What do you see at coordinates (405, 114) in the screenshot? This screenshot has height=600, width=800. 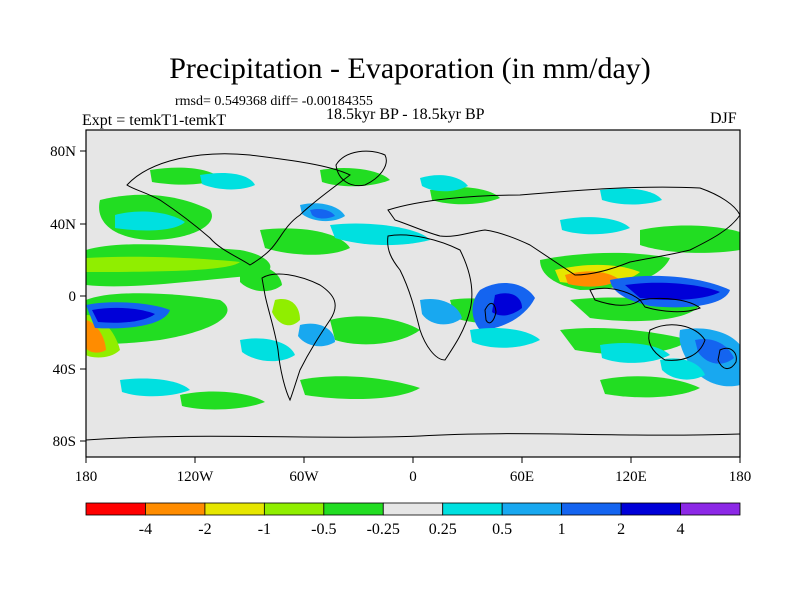 I see `period-label: 18.5kyr BP - 18.5kyr BP` at bounding box center [405, 114].